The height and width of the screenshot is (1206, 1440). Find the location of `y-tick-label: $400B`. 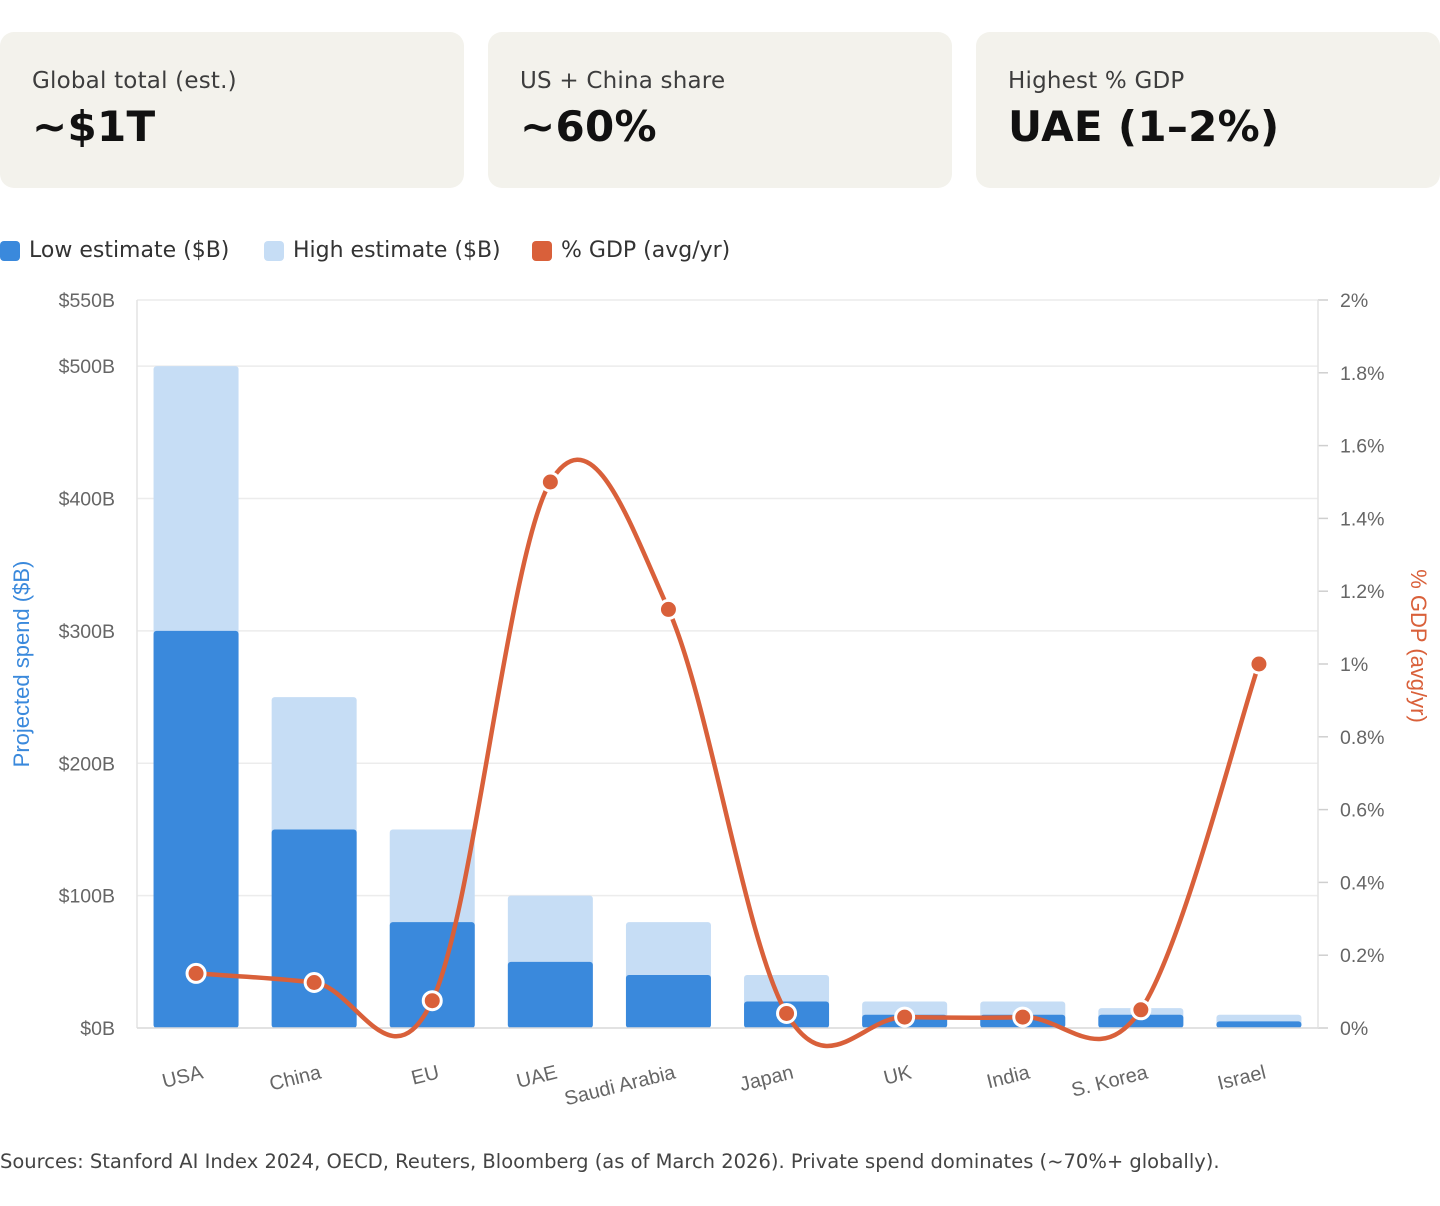

y-tick-label: $400B is located at coordinates (87, 500).